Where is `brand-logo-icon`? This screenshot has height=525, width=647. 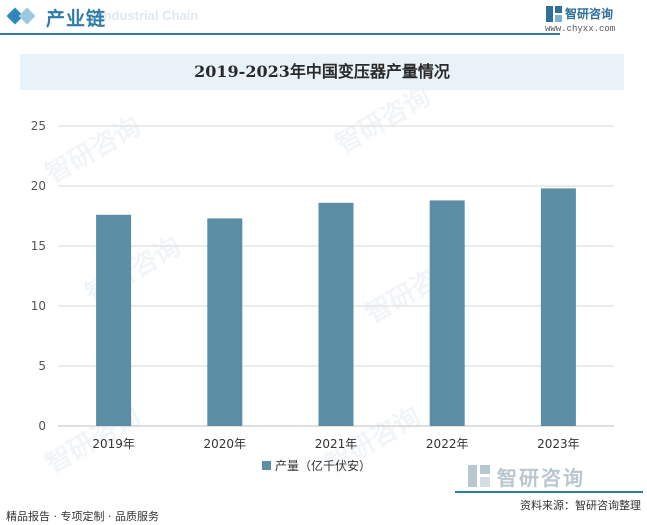 brand-logo-icon is located at coordinates (554, 14).